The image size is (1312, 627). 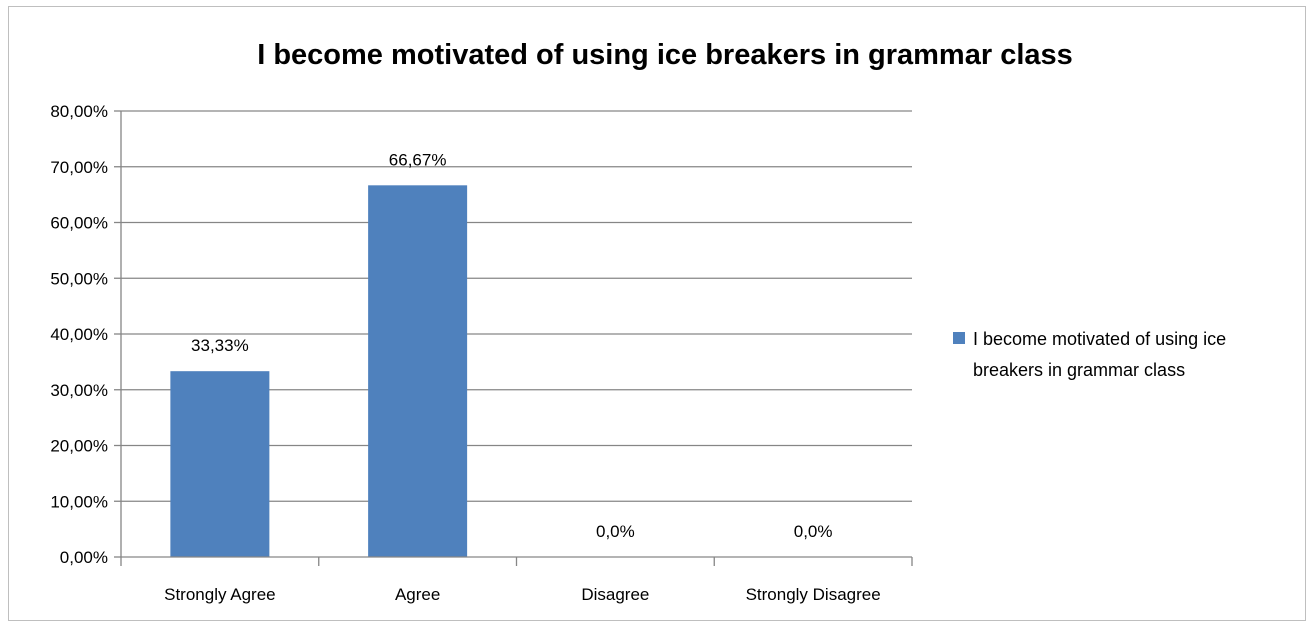 What do you see at coordinates (417, 594) in the screenshot?
I see `x-tick-label: Agree` at bounding box center [417, 594].